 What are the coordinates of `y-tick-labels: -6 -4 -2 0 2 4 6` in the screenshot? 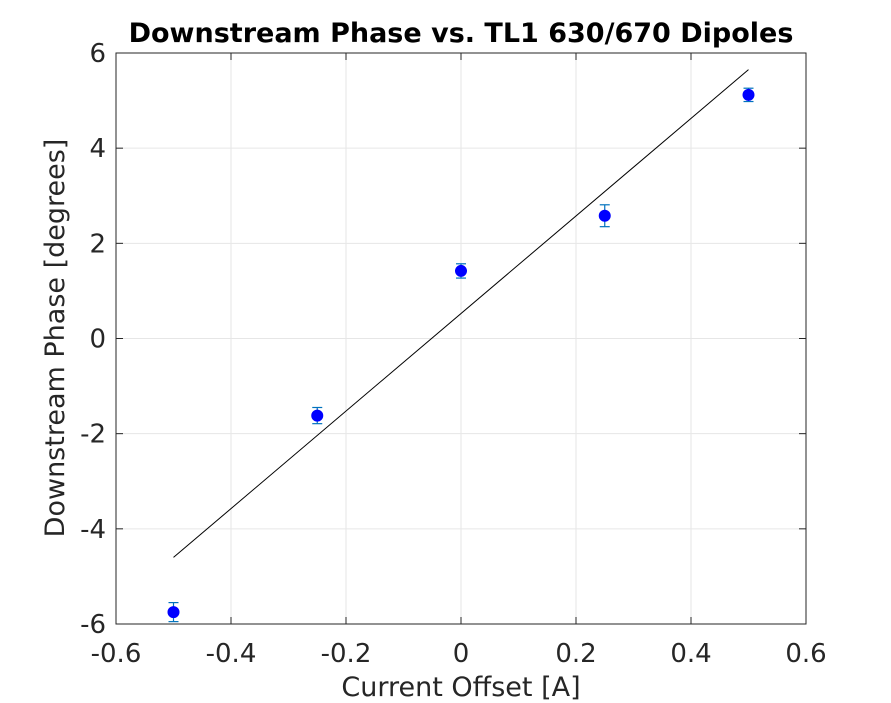 It's located at (93, 339).